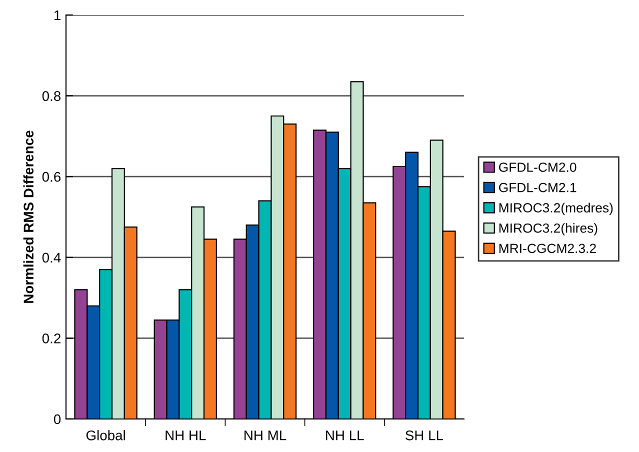 This screenshot has width=639, height=452. What do you see at coordinates (556, 209) in the screenshot?
I see `legend-label: MIROC3.2(medres)` at bounding box center [556, 209].